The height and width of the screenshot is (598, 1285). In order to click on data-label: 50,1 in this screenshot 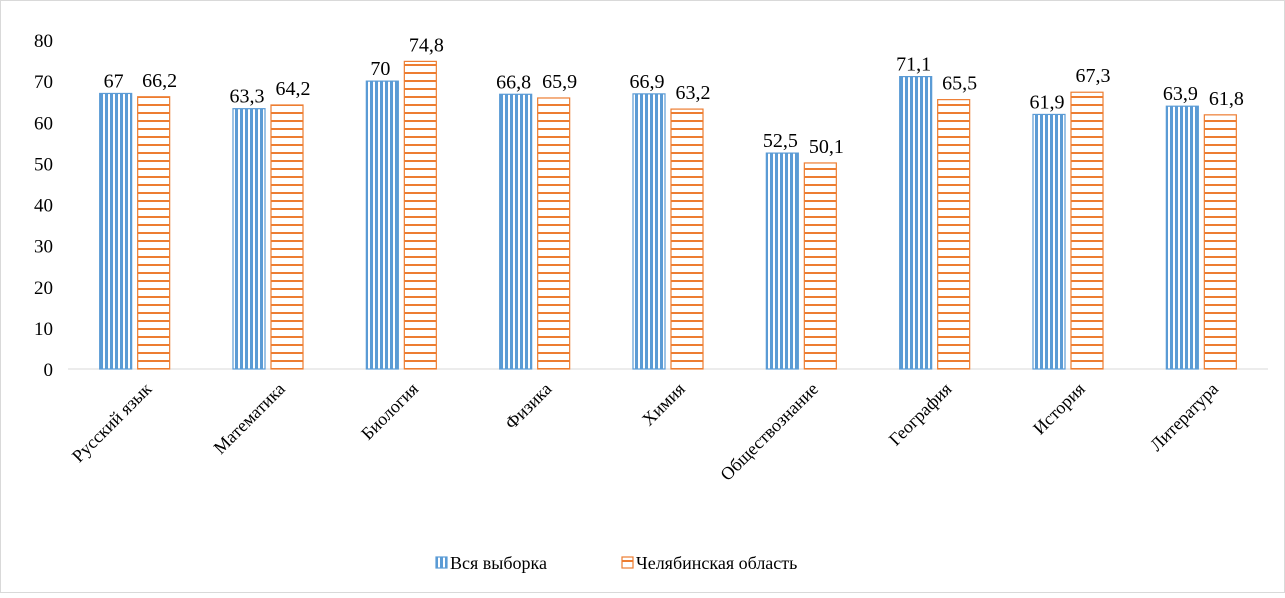, I will do `click(826, 147)`.